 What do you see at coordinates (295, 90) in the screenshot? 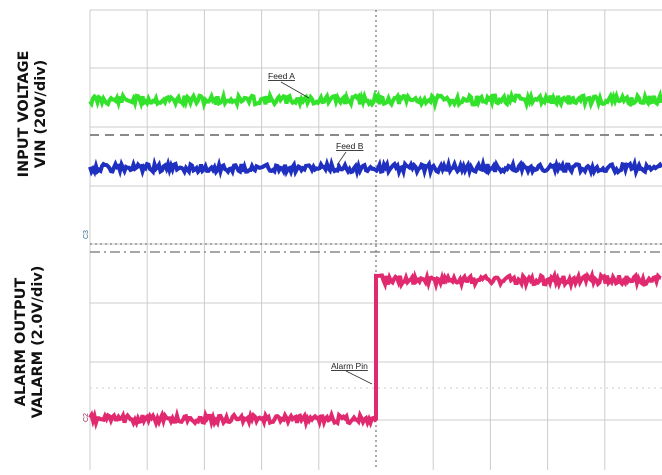
I see `annotation-feed-a-leader` at bounding box center [295, 90].